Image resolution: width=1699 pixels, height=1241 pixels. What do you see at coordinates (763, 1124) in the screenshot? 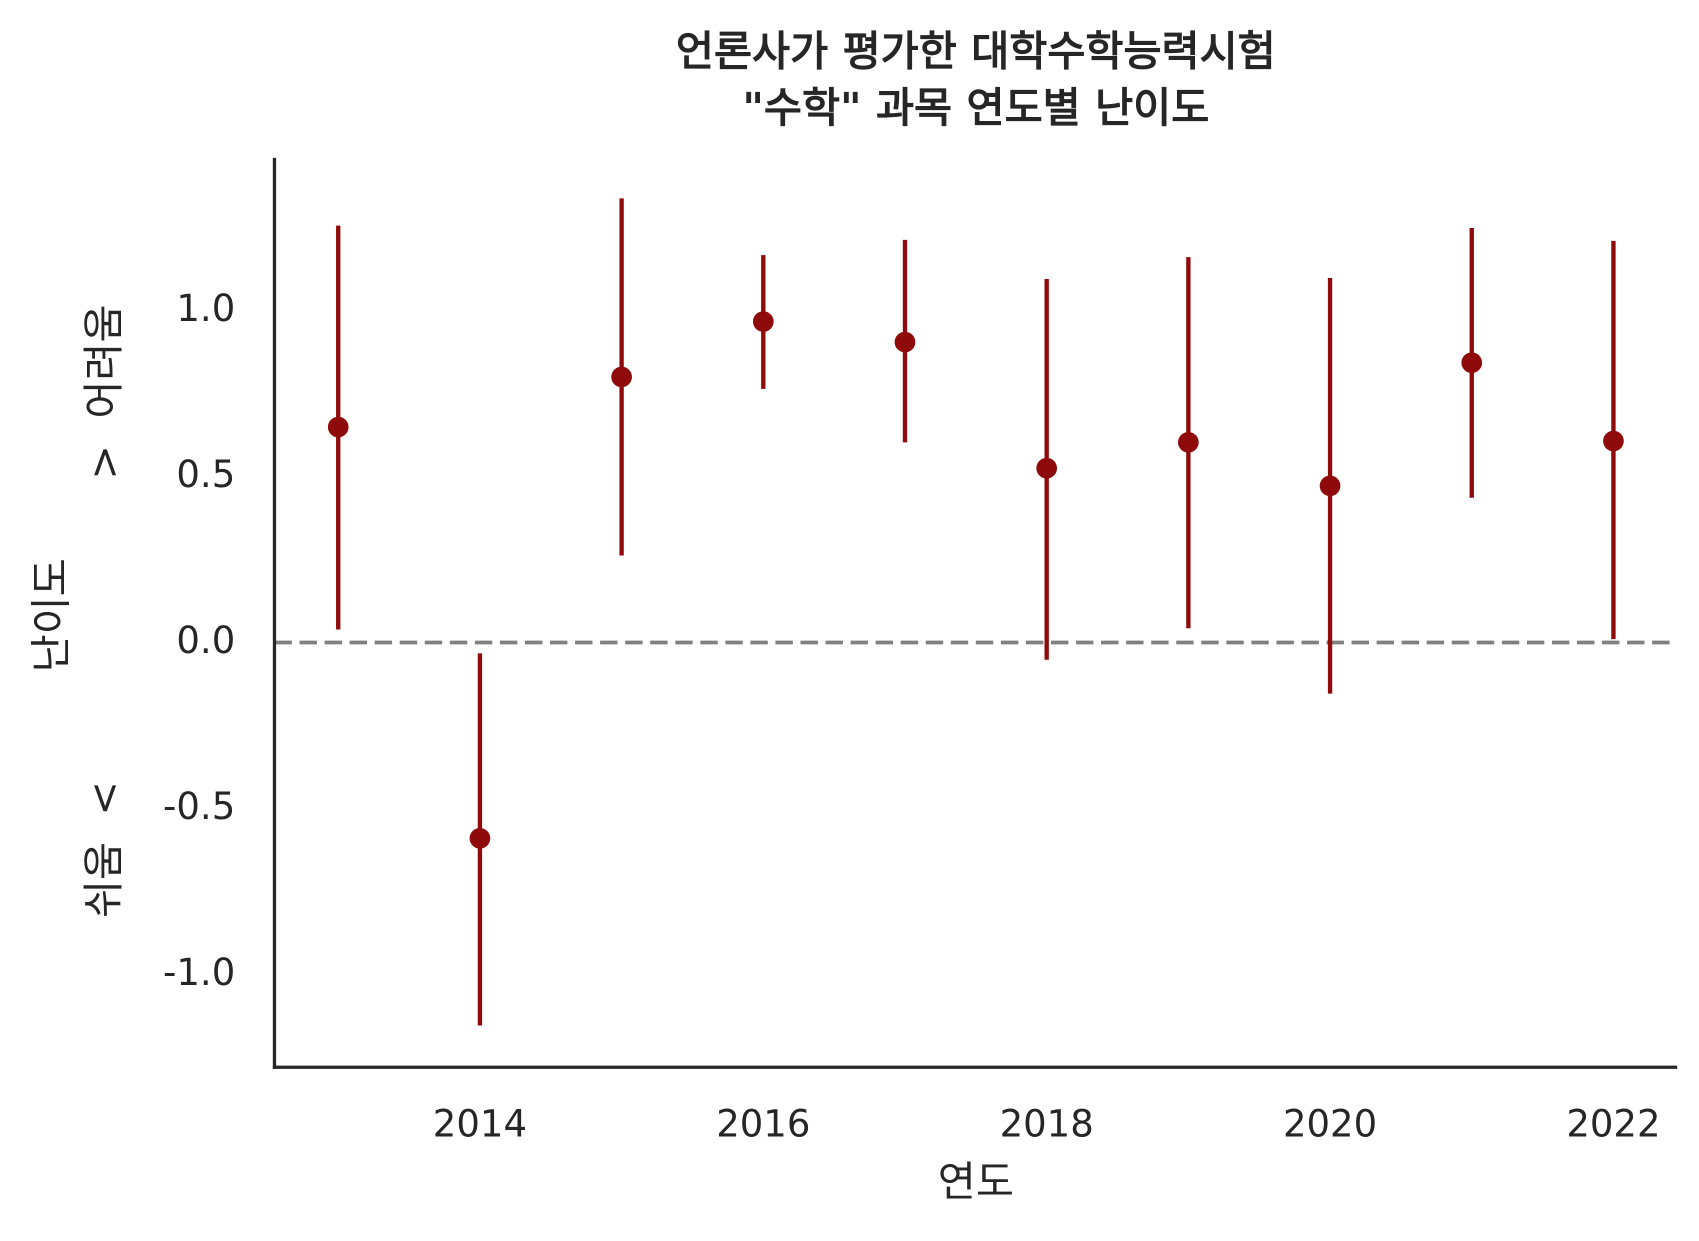
I see `x-tick-label: 2016` at bounding box center [763, 1124].